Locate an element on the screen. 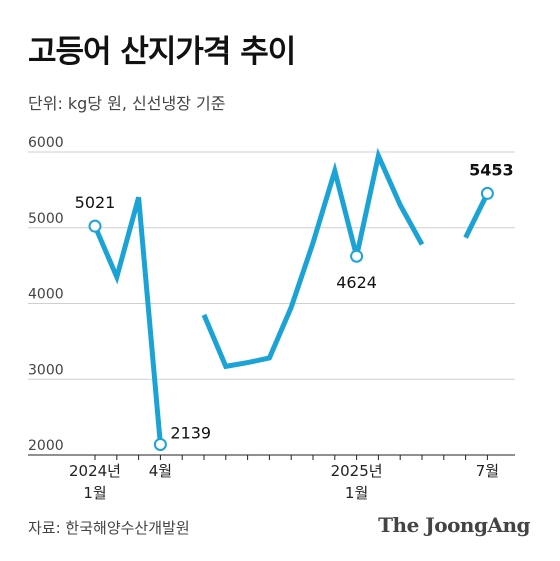  chart-title: 고등어 산지가격 추이 is located at coordinates (162, 52).